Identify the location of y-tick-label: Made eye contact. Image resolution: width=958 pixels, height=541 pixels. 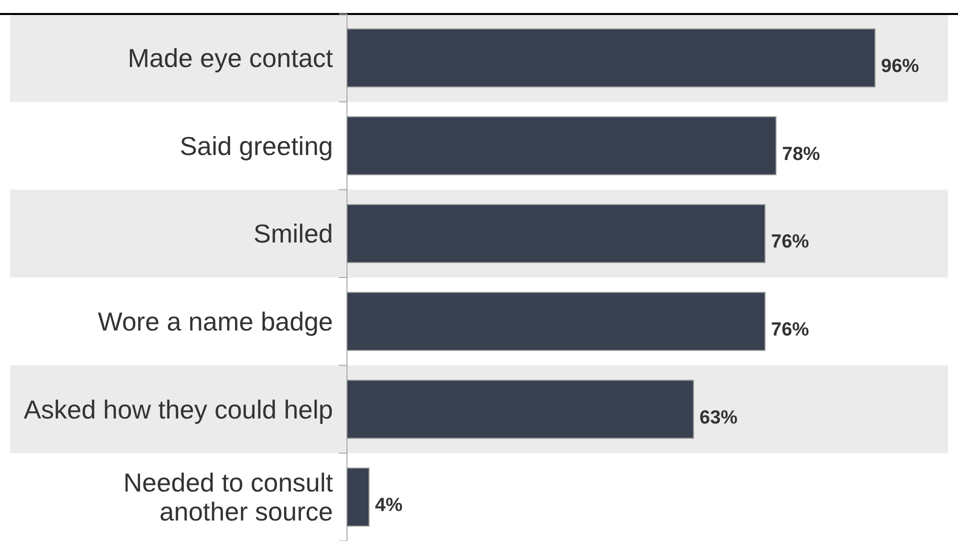
(231, 57).